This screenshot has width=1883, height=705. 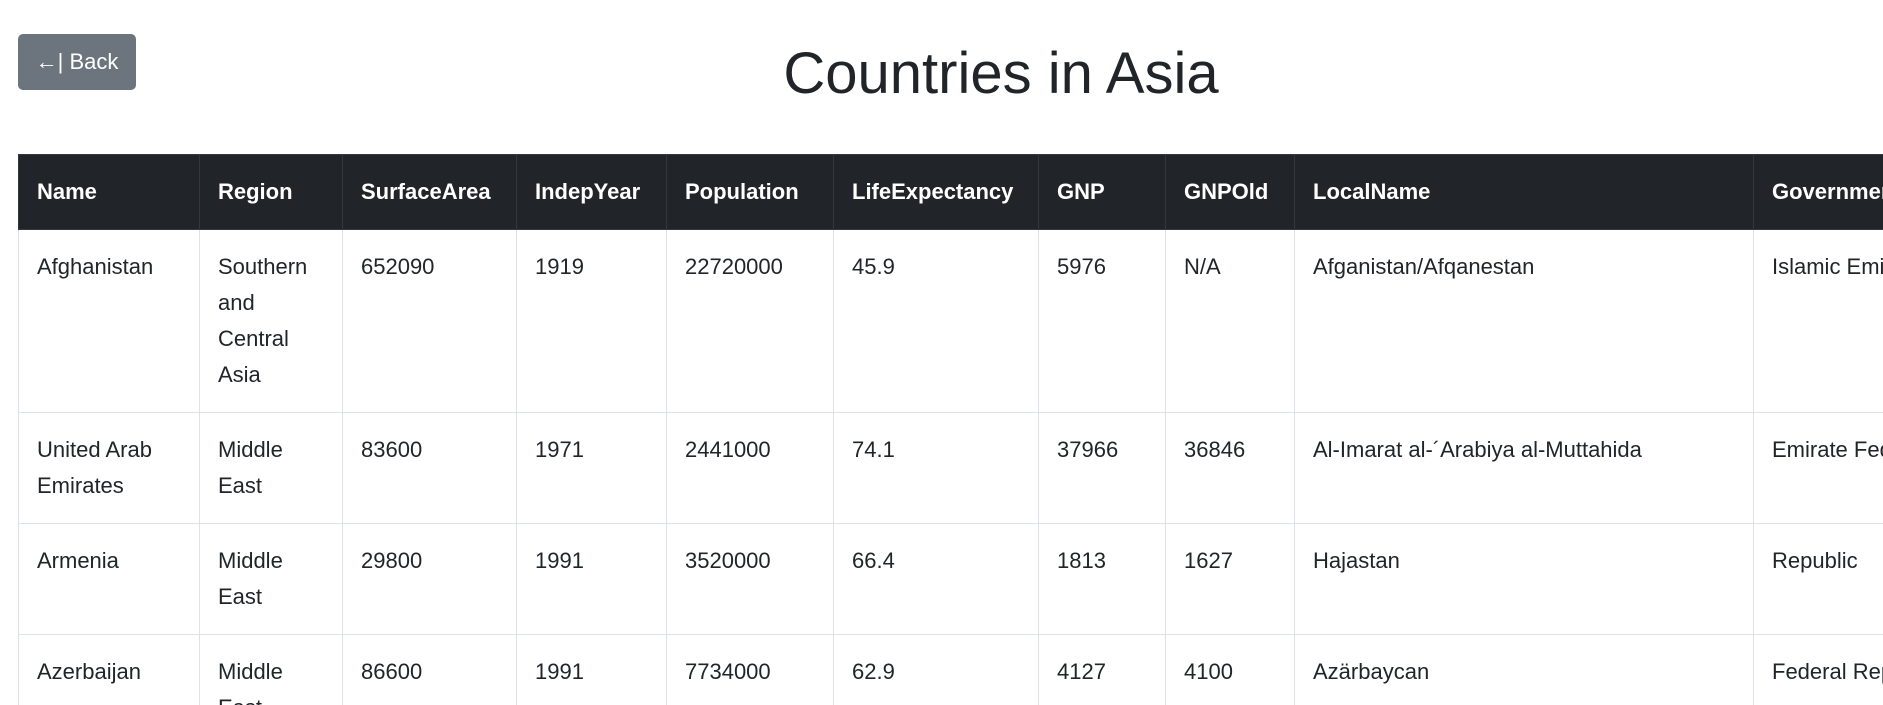 I want to click on table-cell: Armenia, so click(x=109, y=579).